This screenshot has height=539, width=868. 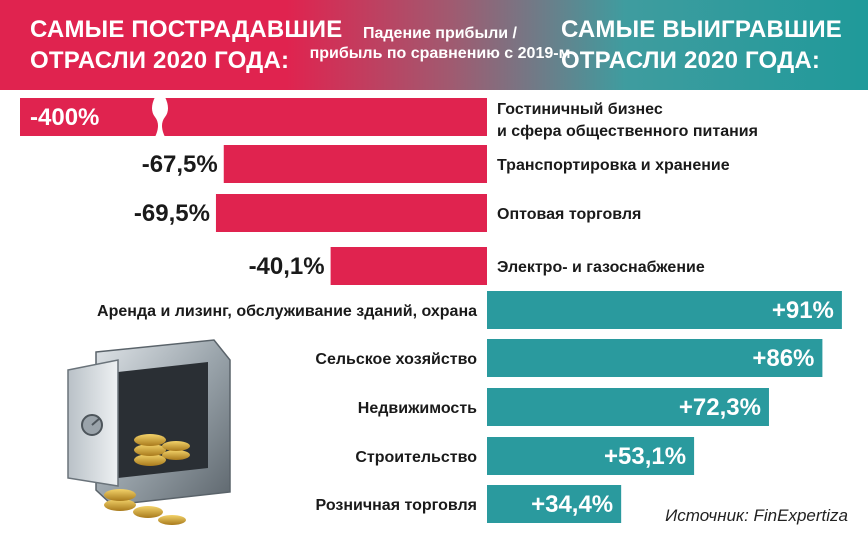 What do you see at coordinates (416, 457) in the screenshot?
I see `category-label: Строительство` at bounding box center [416, 457].